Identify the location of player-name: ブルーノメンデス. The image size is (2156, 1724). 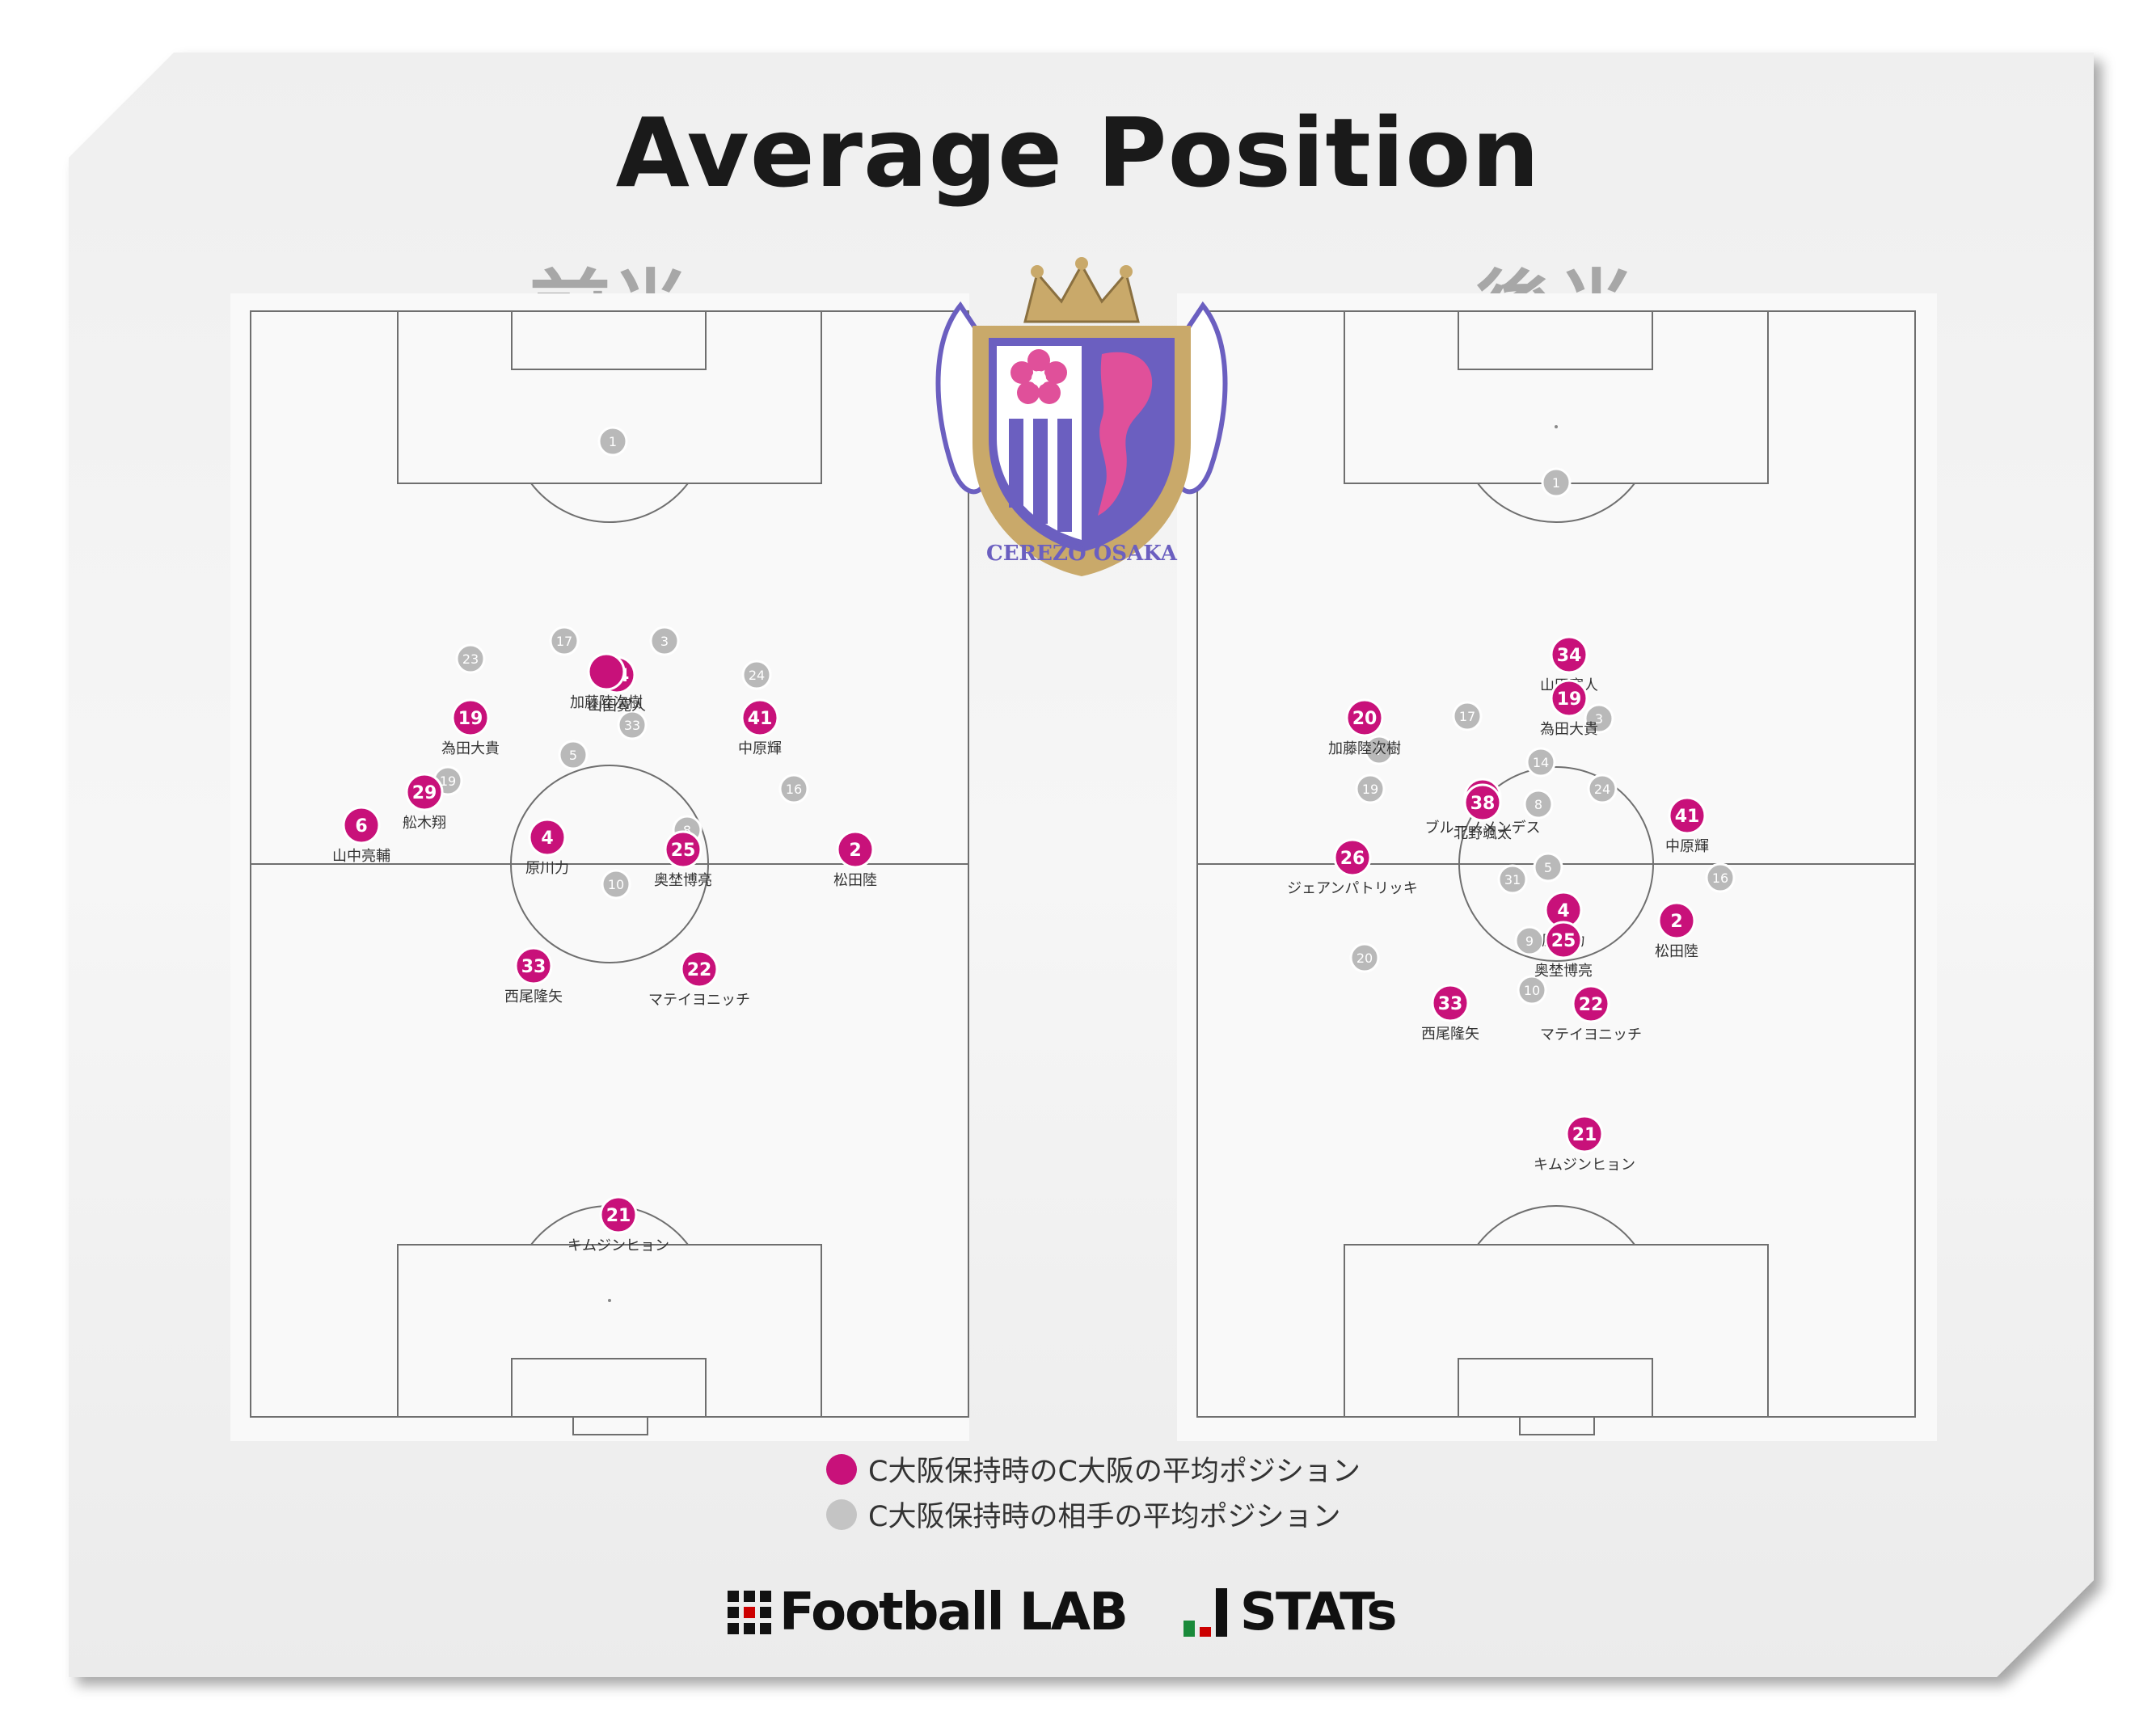
(1483, 828).